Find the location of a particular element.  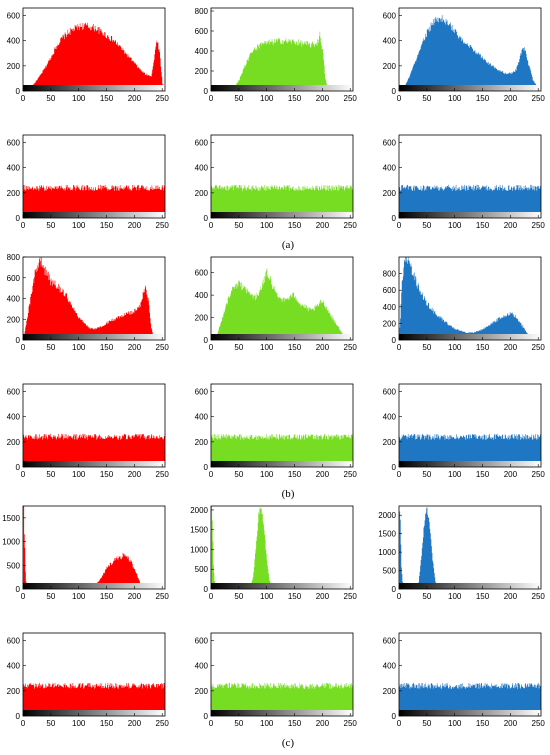

histogram-area-c-enc-g is located at coordinates (282, 699).